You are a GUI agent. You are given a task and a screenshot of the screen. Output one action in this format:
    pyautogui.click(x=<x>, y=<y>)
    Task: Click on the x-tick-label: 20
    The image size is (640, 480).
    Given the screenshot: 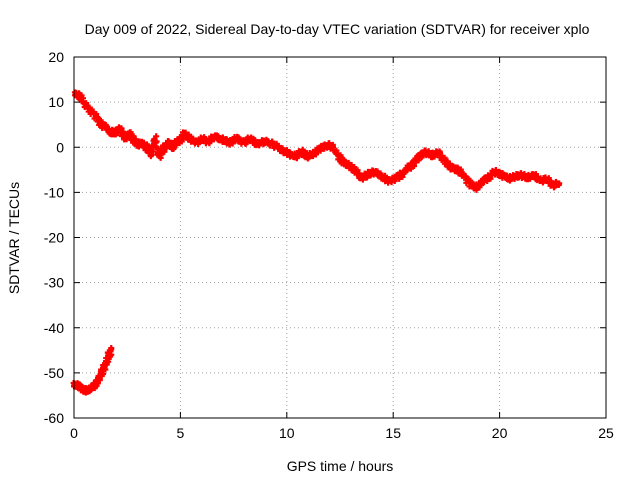 What is the action you would take?
    pyautogui.click(x=500, y=433)
    